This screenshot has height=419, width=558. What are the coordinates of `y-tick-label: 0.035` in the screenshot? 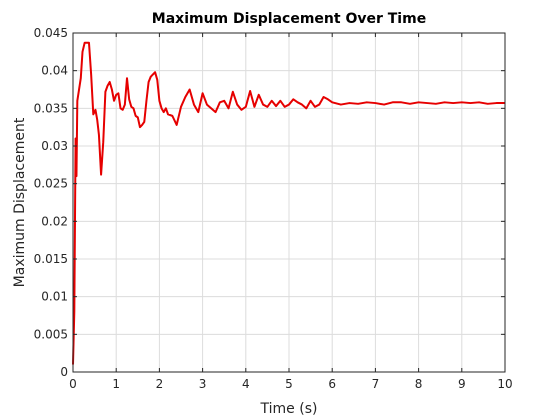 It's located at (51, 108).